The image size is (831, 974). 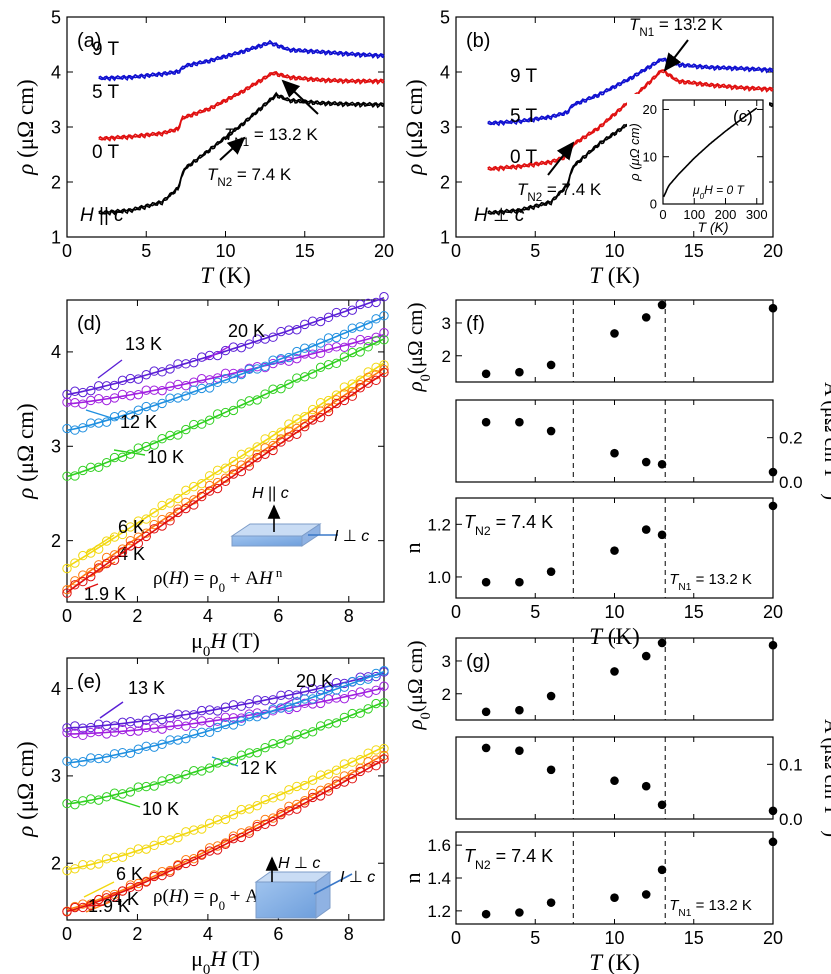 I want to click on y-tick-label: 1.2, so click(x=439, y=524).